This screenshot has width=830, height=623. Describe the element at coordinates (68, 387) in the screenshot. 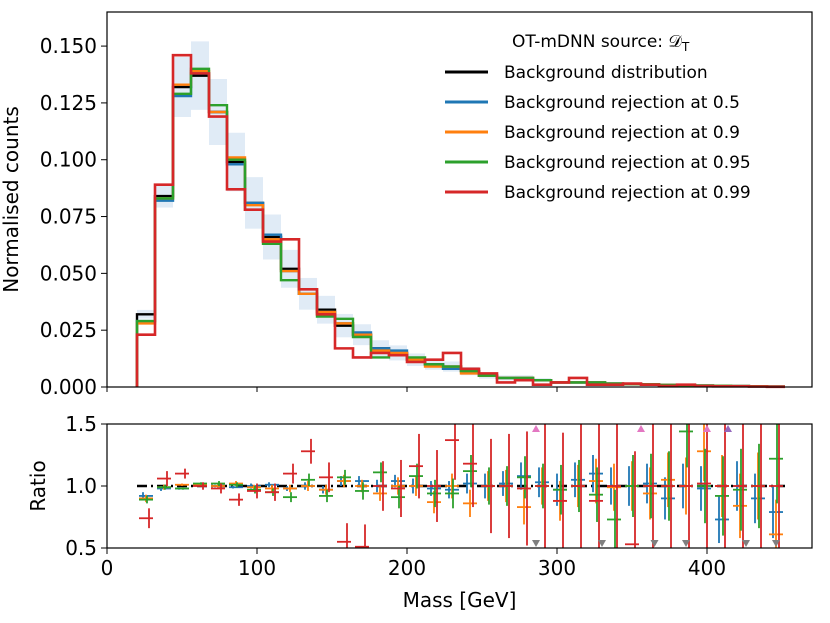

I see `y-tick-label-0: 0.000` at that location.